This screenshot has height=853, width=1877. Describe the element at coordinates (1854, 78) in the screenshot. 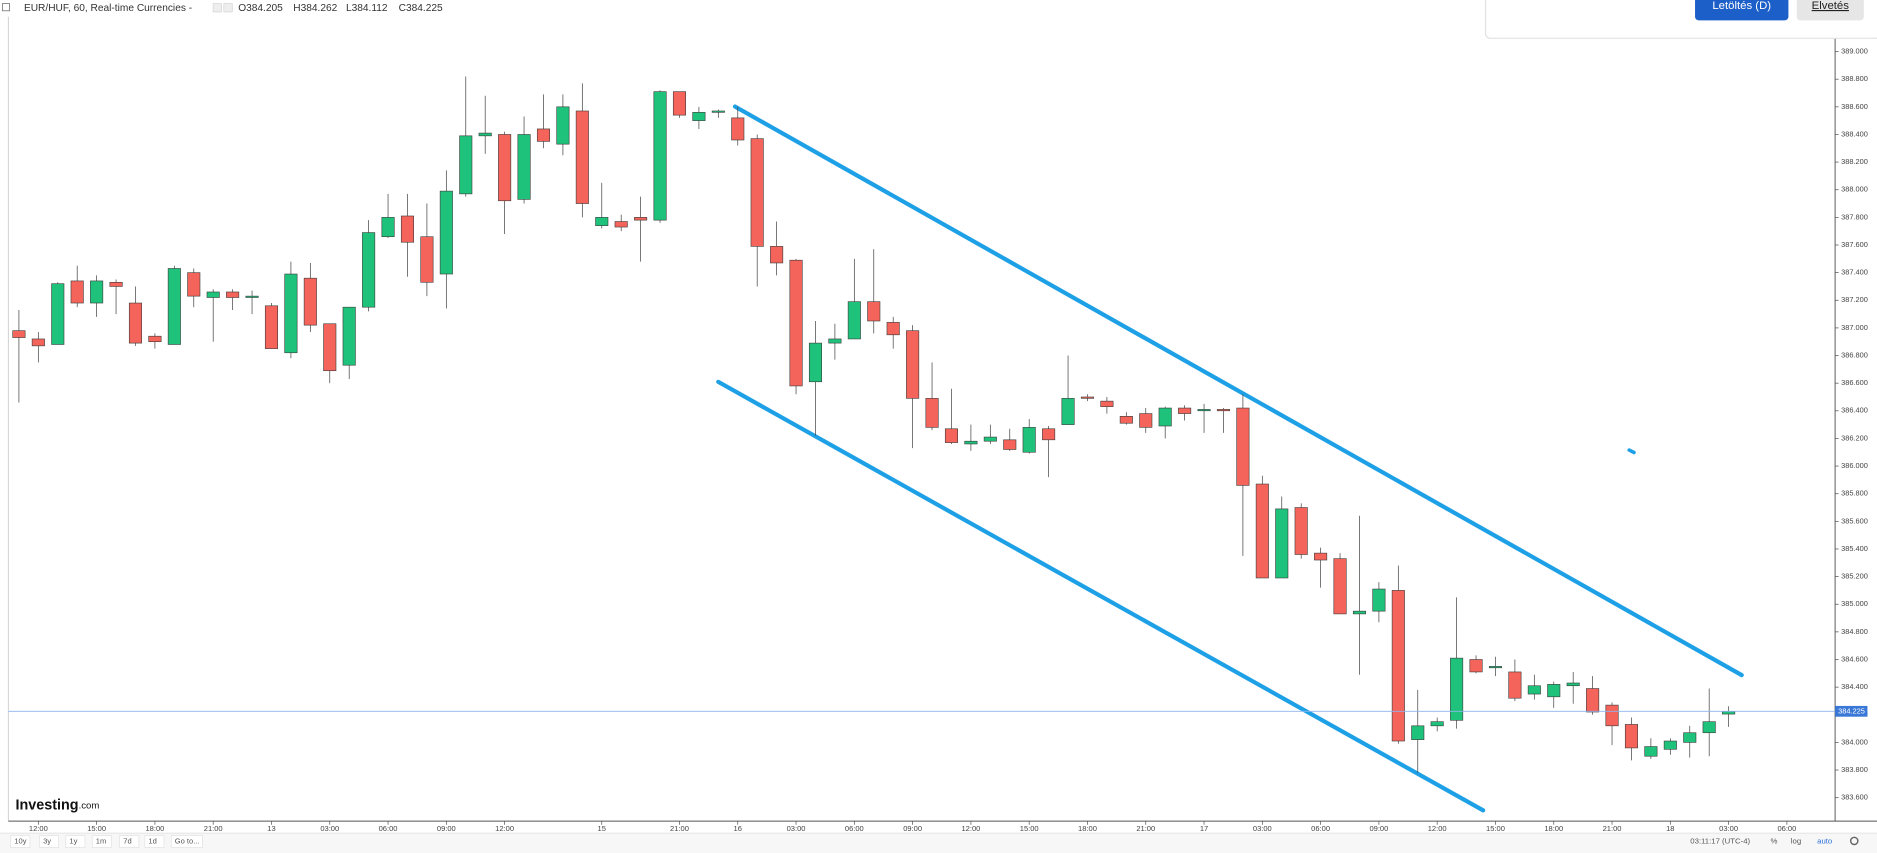

I see `y-tick-label: 388.800` at that location.